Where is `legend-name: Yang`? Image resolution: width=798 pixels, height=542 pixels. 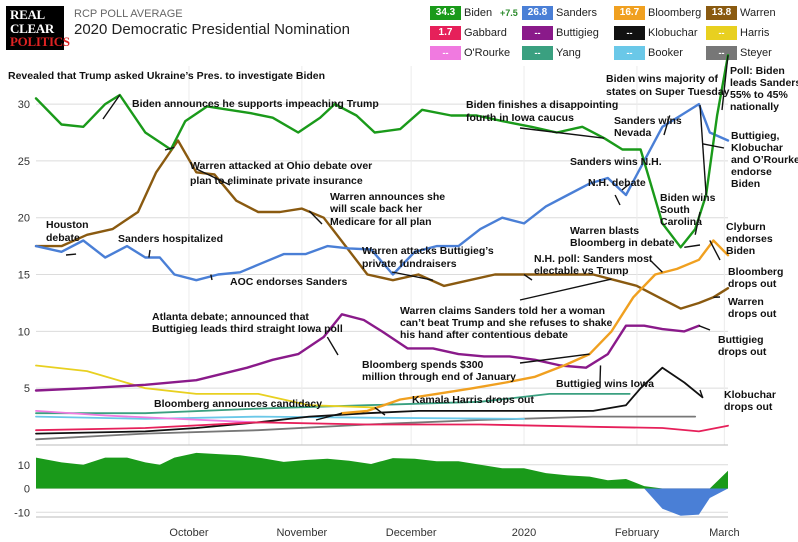
legend-name: Yang is located at coordinates (568, 53).